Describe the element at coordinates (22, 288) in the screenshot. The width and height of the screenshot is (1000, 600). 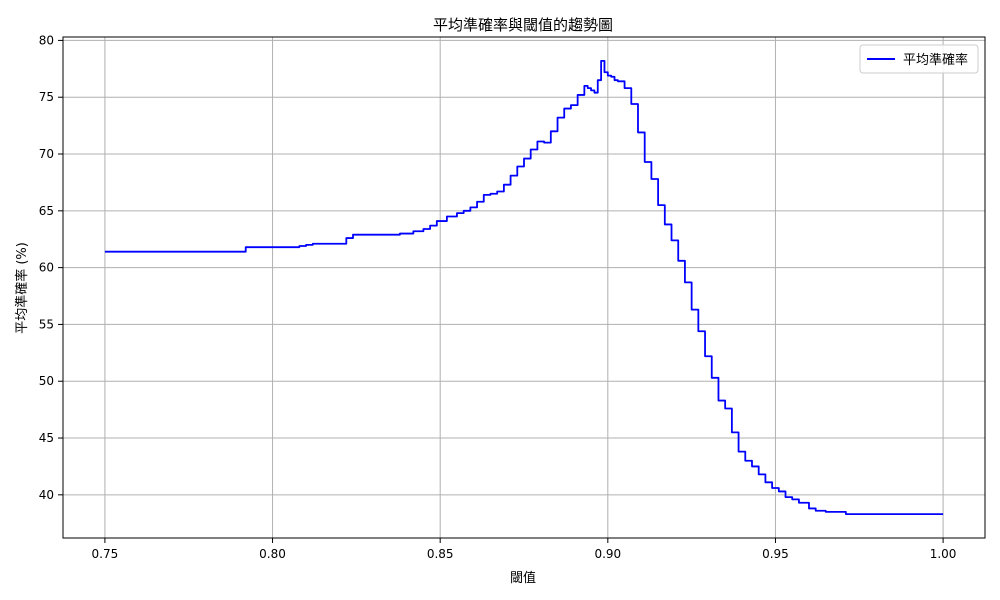
I see `y-axis-title: 平均準確率 (%)` at that location.